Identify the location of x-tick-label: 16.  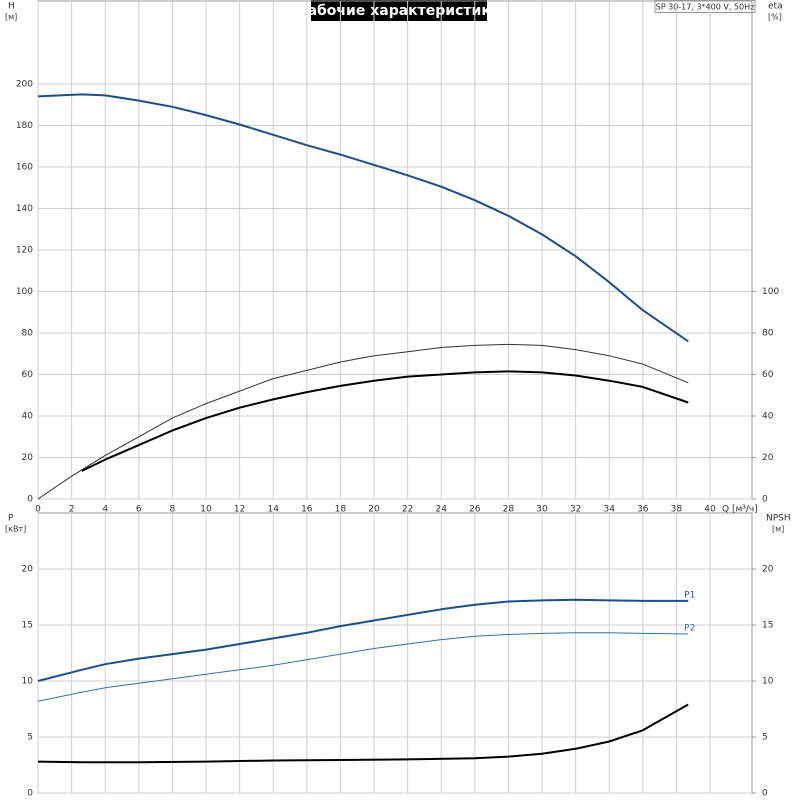
(307, 510).